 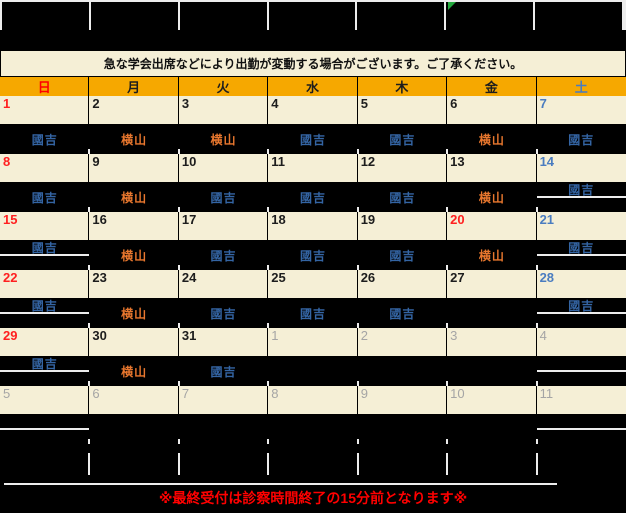 I want to click on date-cell: 9, so click(x=134, y=168).